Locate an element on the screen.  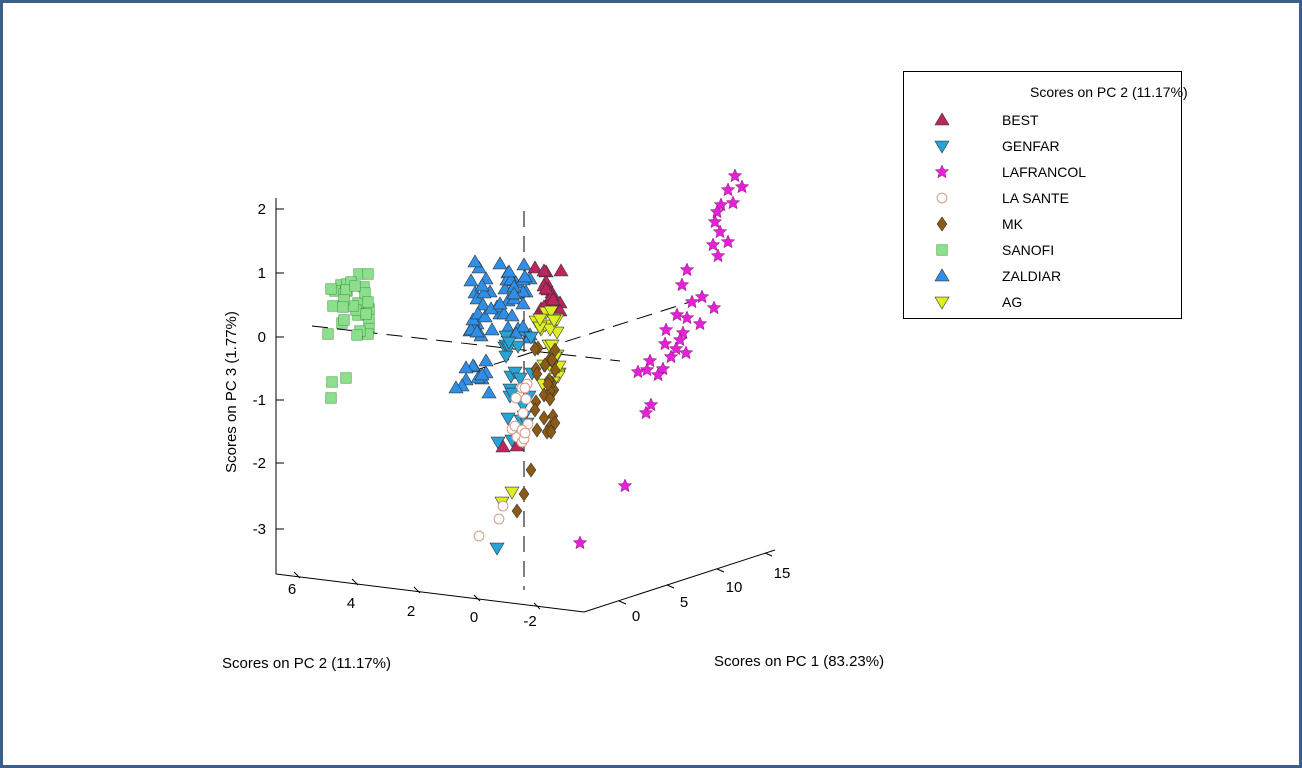
series-mk is located at coordinates (536, 429).